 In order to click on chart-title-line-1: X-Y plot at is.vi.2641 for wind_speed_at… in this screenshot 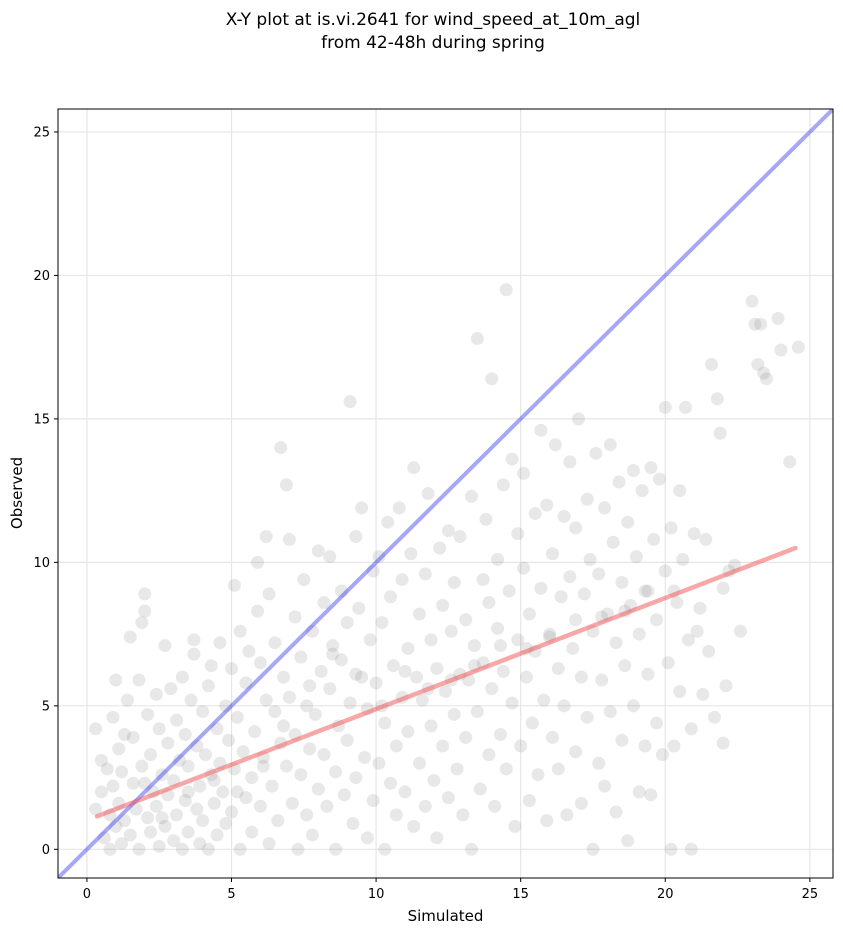, I will do `click(433, 20)`.